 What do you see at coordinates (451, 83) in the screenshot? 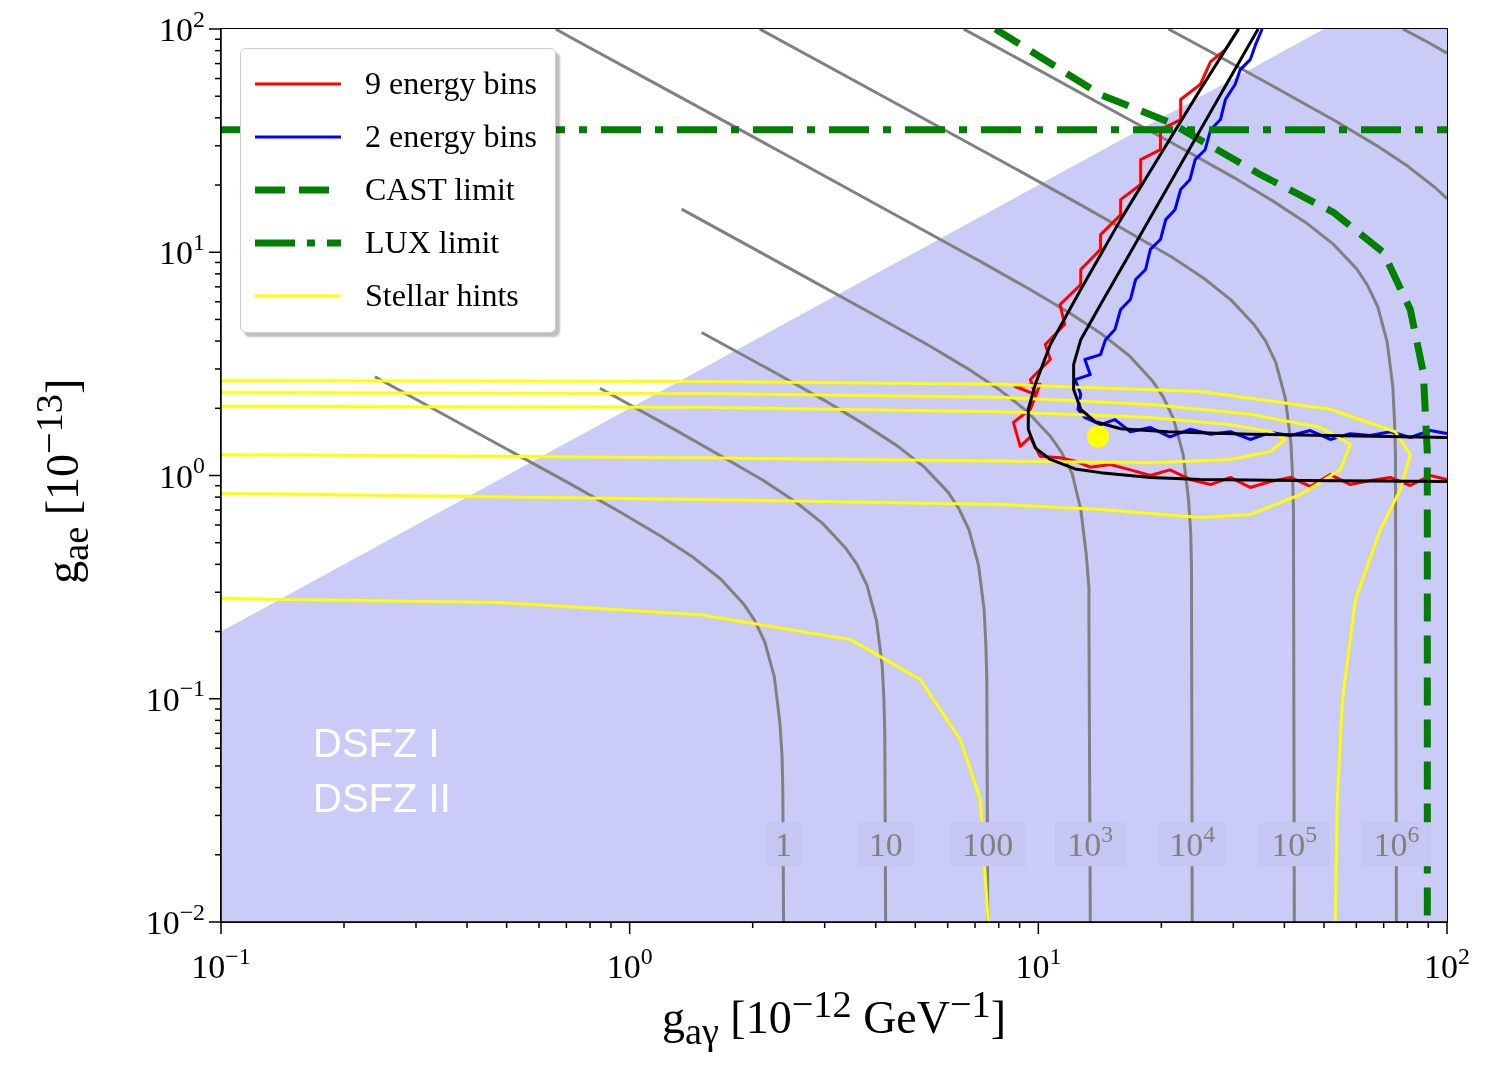
I see `legend-label: 9 energy bins` at bounding box center [451, 83].